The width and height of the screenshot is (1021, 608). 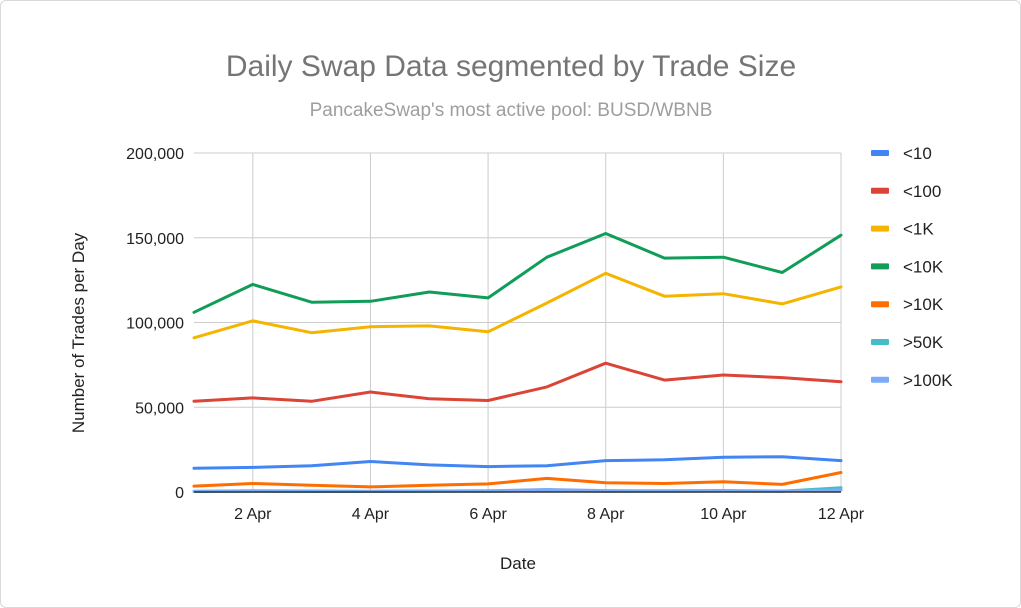 What do you see at coordinates (179, 493) in the screenshot?
I see `y-tick-label: 0` at bounding box center [179, 493].